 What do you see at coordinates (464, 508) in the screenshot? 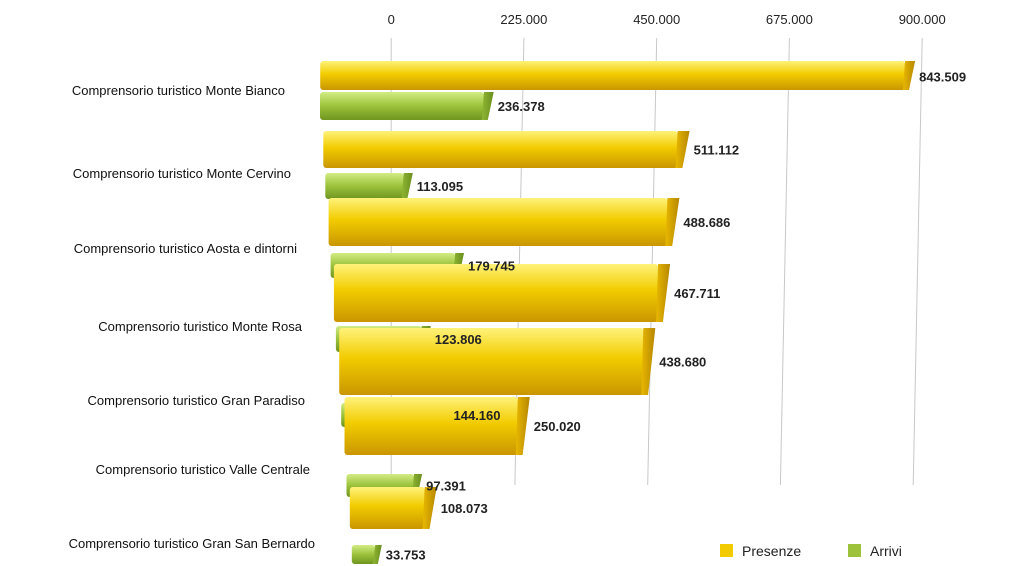
I see `data-label-presenze: 108.073` at bounding box center [464, 508].